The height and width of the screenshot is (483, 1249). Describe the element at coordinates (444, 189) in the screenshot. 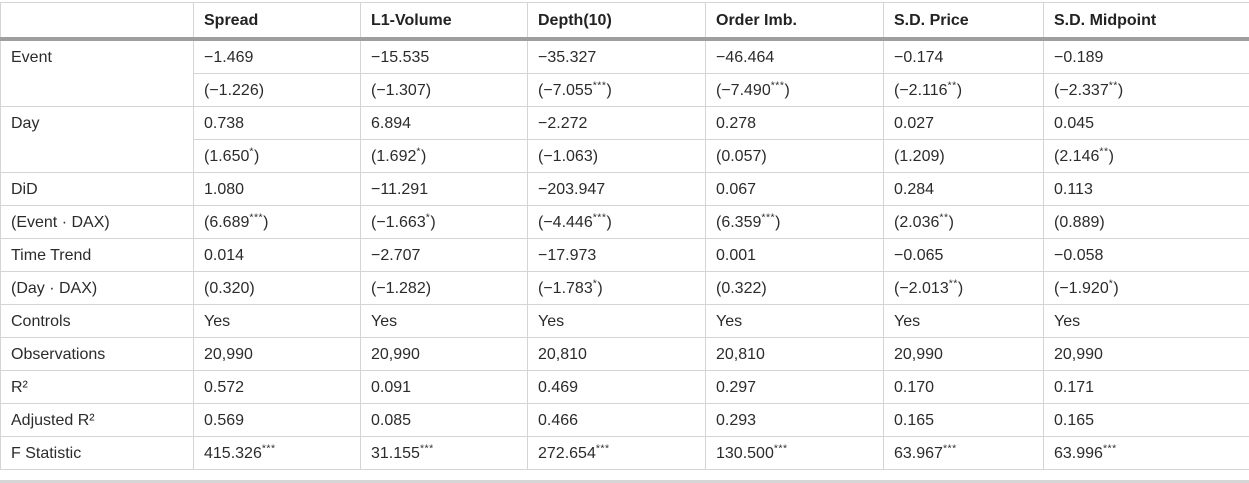

I see `data-cell: −11.291` at that location.